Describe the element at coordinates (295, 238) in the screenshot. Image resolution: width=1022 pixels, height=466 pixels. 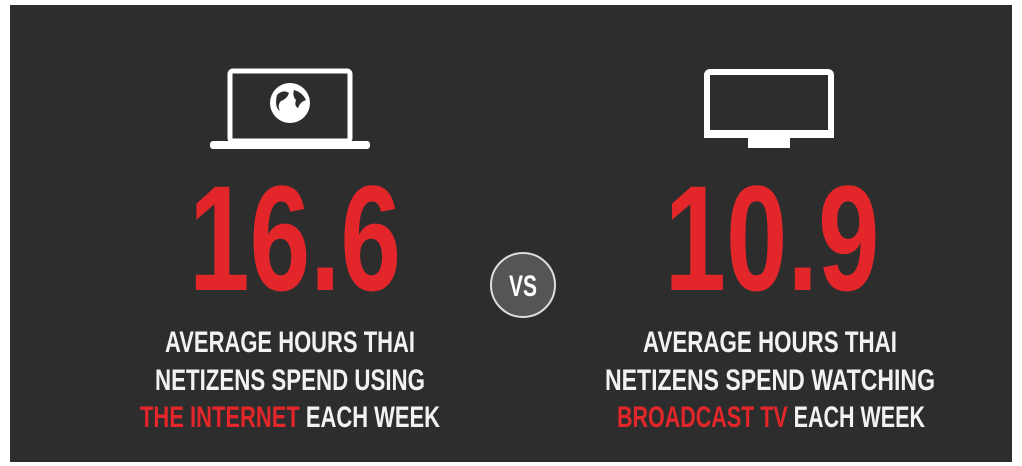
I see `left-number: 16.6` at that location.